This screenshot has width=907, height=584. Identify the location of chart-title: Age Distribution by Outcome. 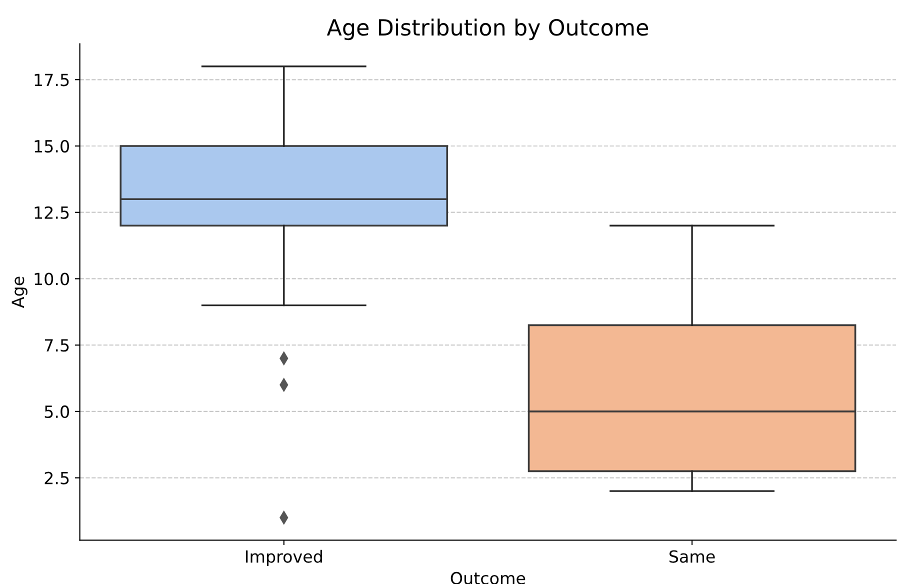
(487, 29).